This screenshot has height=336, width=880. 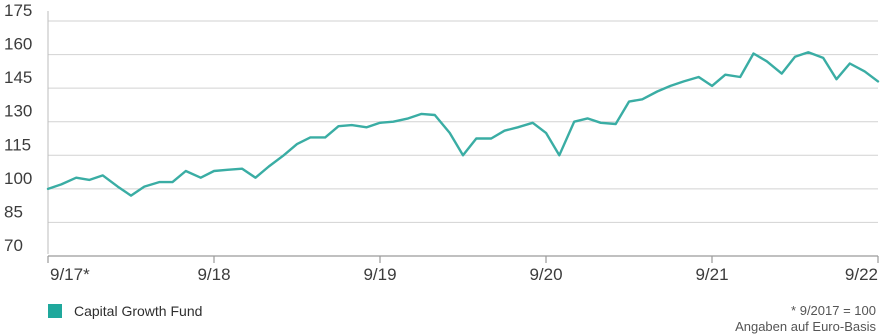 What do you see at coordinates (711, 274) in the screenshot?
I see `x-tick-label: 9/21` at bounding box center [711, 274].